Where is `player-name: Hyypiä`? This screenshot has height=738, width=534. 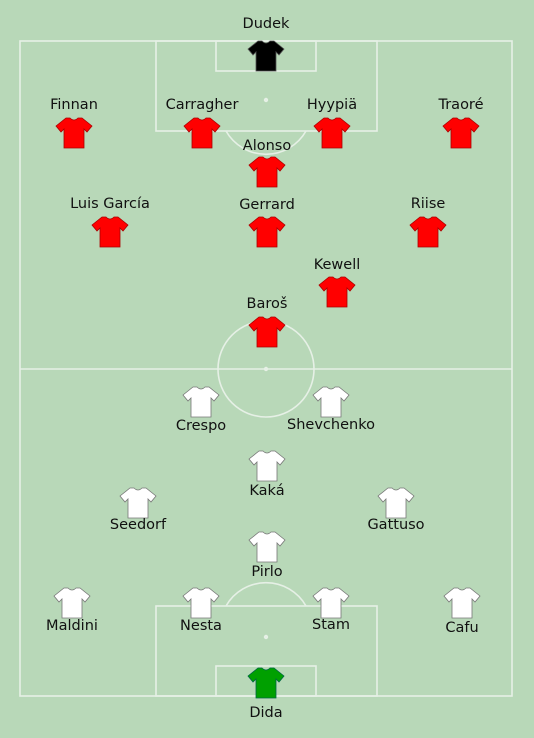 player-name: Hyypiä is located at coordinates (332, 105).